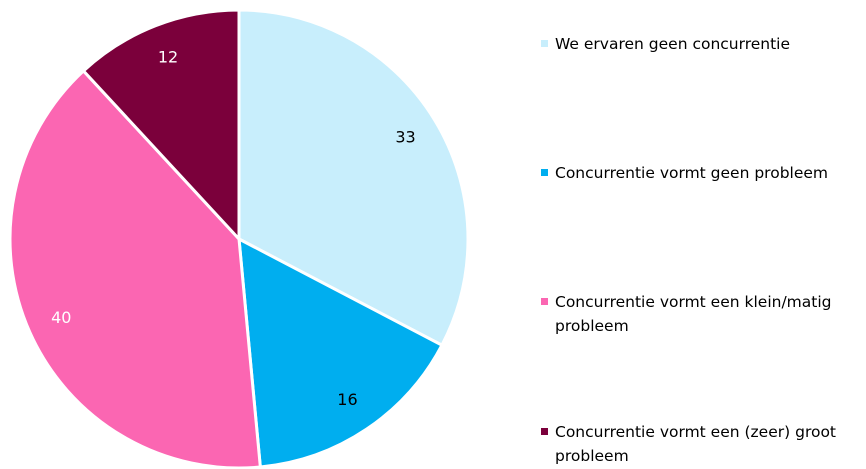  Describe the element at coordinates (347, 399) in the screenshot. I see `data-label: 16` at that location.